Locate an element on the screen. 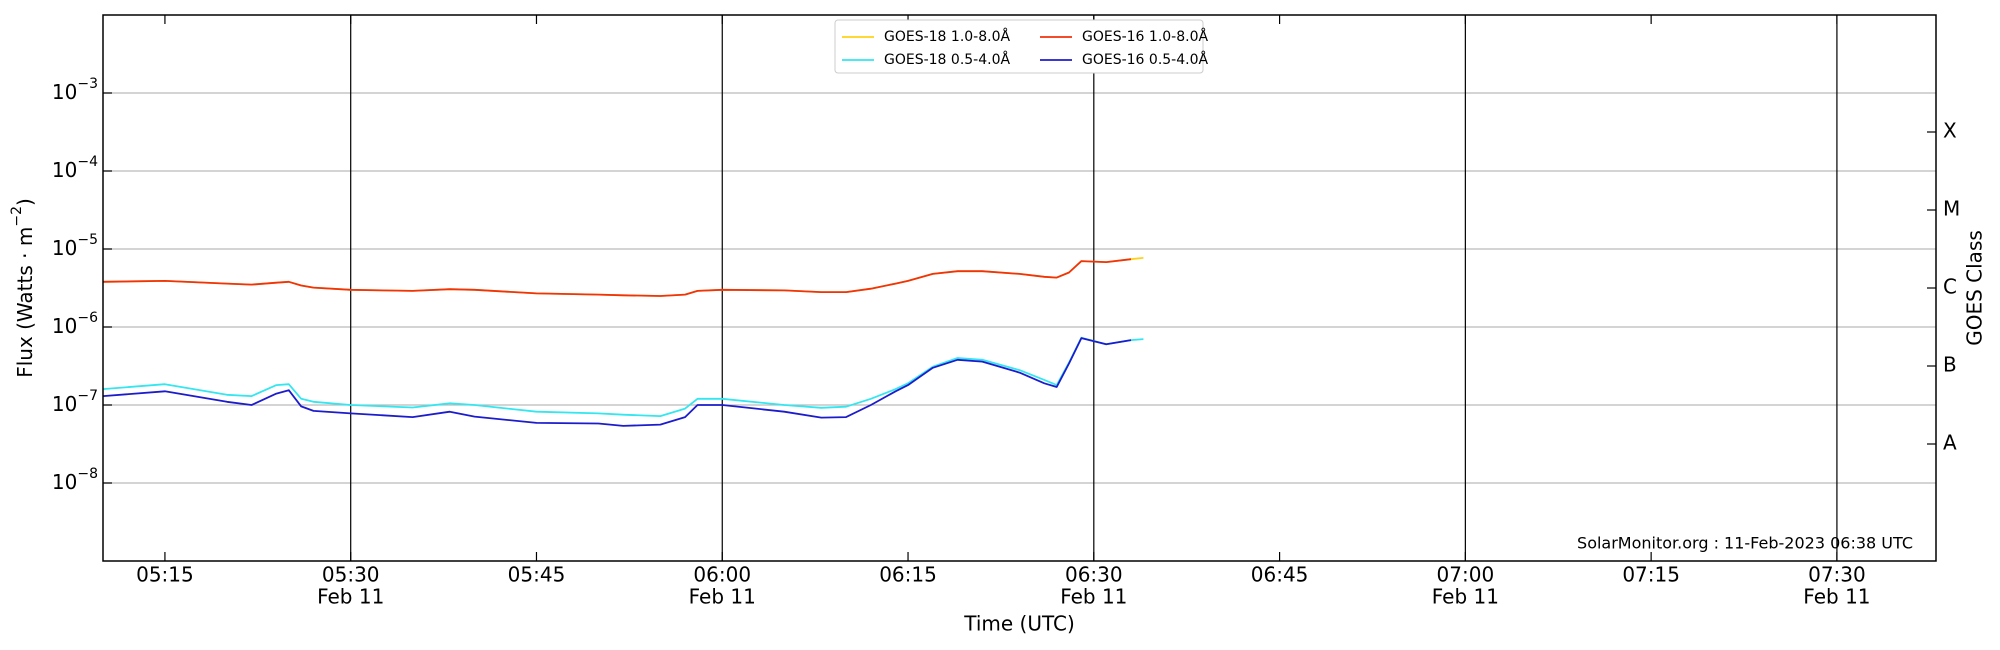  y-tick-exponent: −8 is located at coordinates (87, 474).